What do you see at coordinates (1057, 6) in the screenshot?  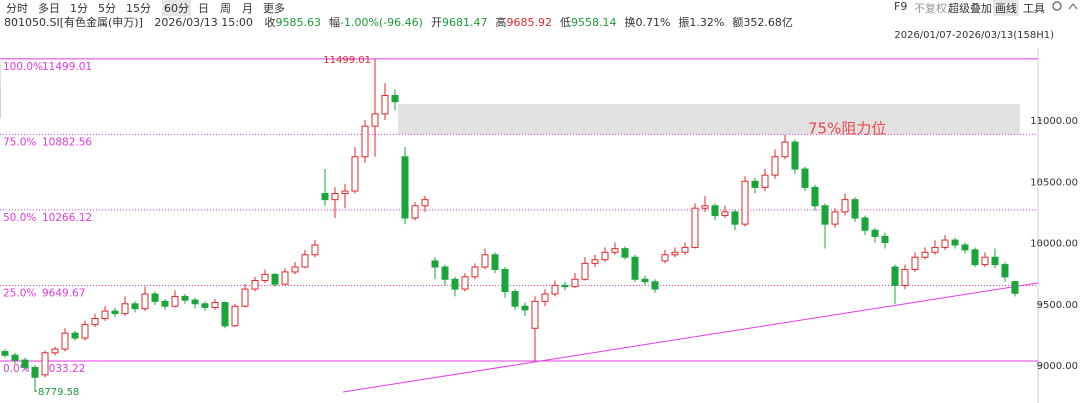 I see `settings-icon` at bounding box center [1057, 6].